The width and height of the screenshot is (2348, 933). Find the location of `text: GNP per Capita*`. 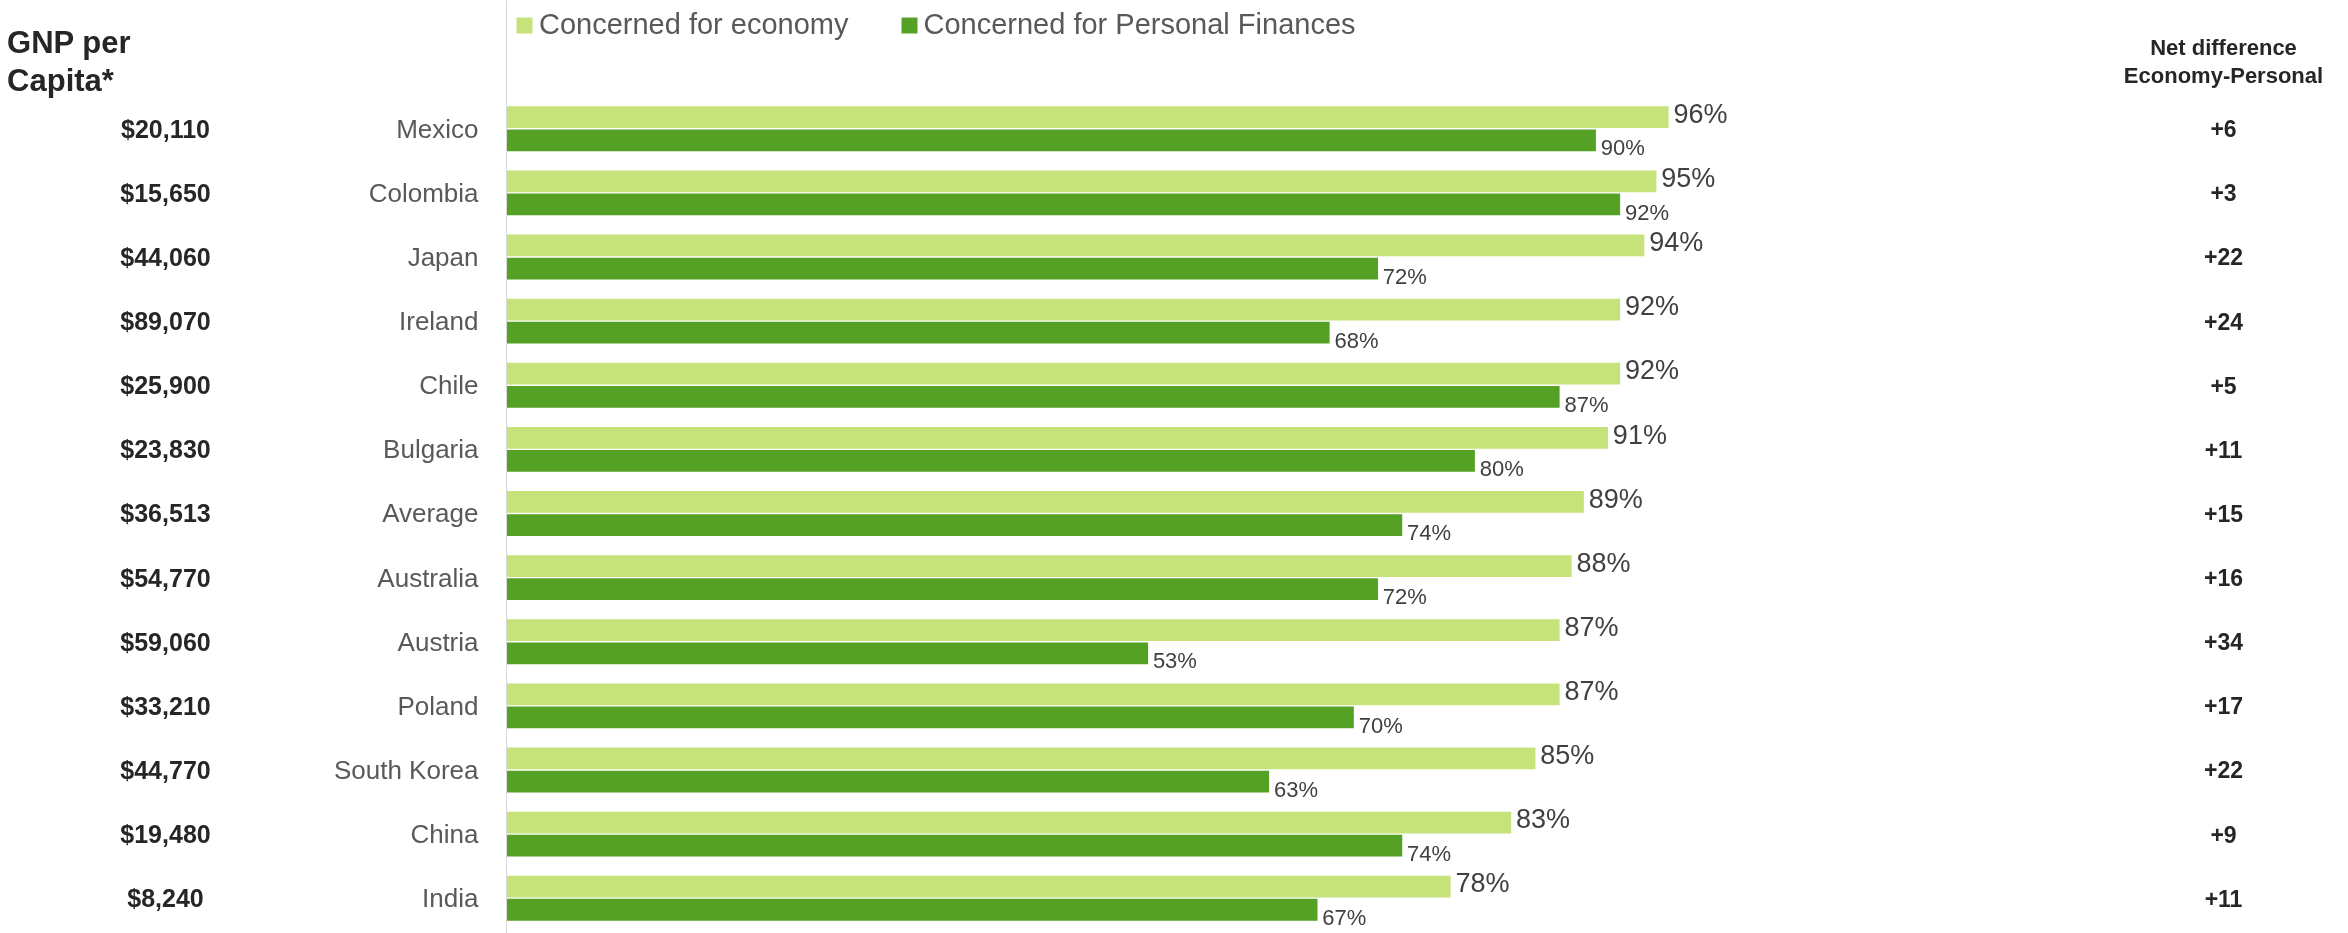

text: GNP per Capita* is located at coordinates (69, 61).